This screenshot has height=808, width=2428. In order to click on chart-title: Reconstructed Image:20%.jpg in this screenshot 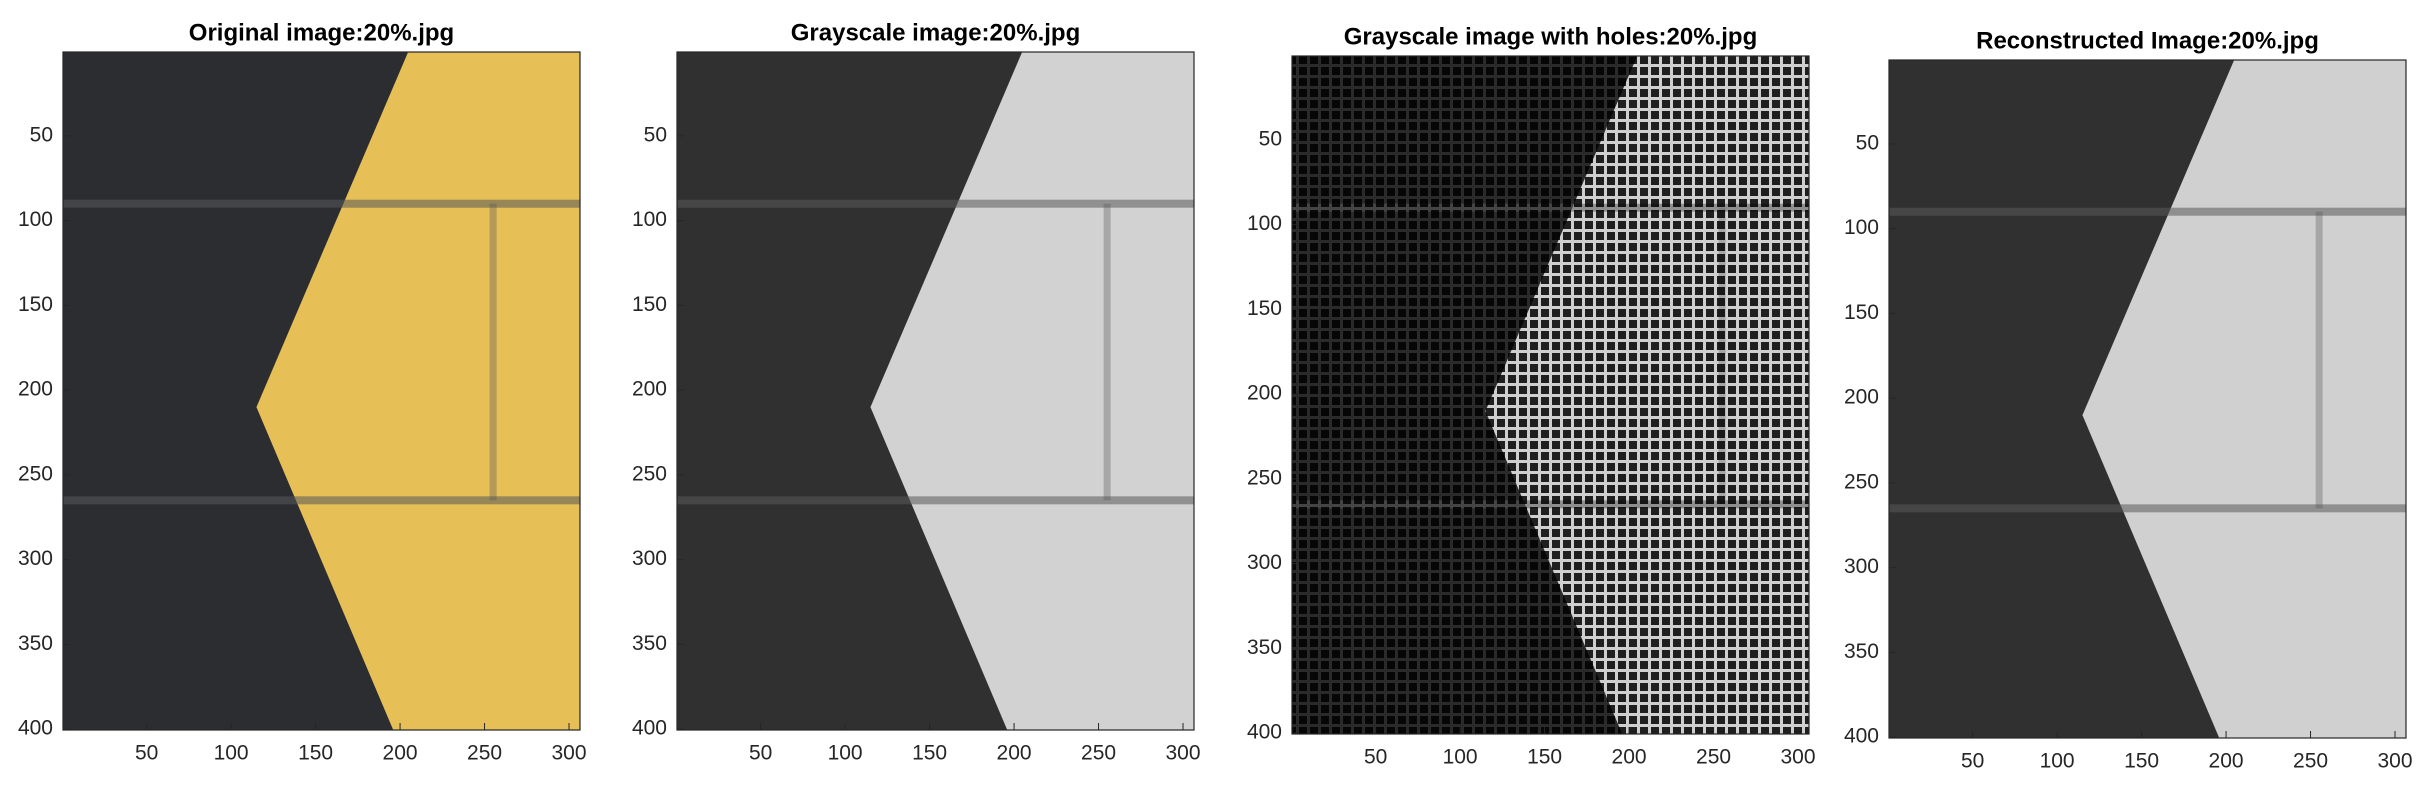, I will do `click(2147, 40)`.